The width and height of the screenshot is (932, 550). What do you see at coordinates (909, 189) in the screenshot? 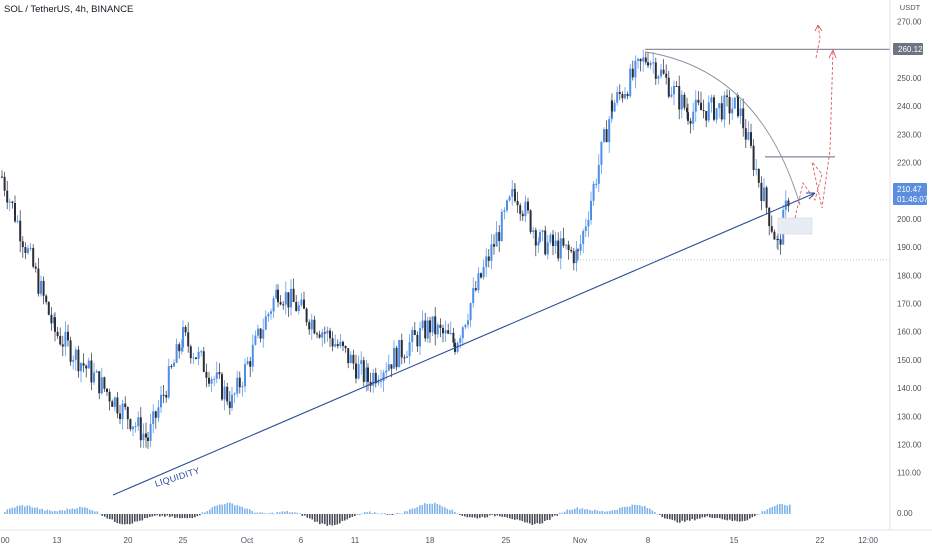
I see `last-price-label: 210.47` at bounding box center [909, 189].